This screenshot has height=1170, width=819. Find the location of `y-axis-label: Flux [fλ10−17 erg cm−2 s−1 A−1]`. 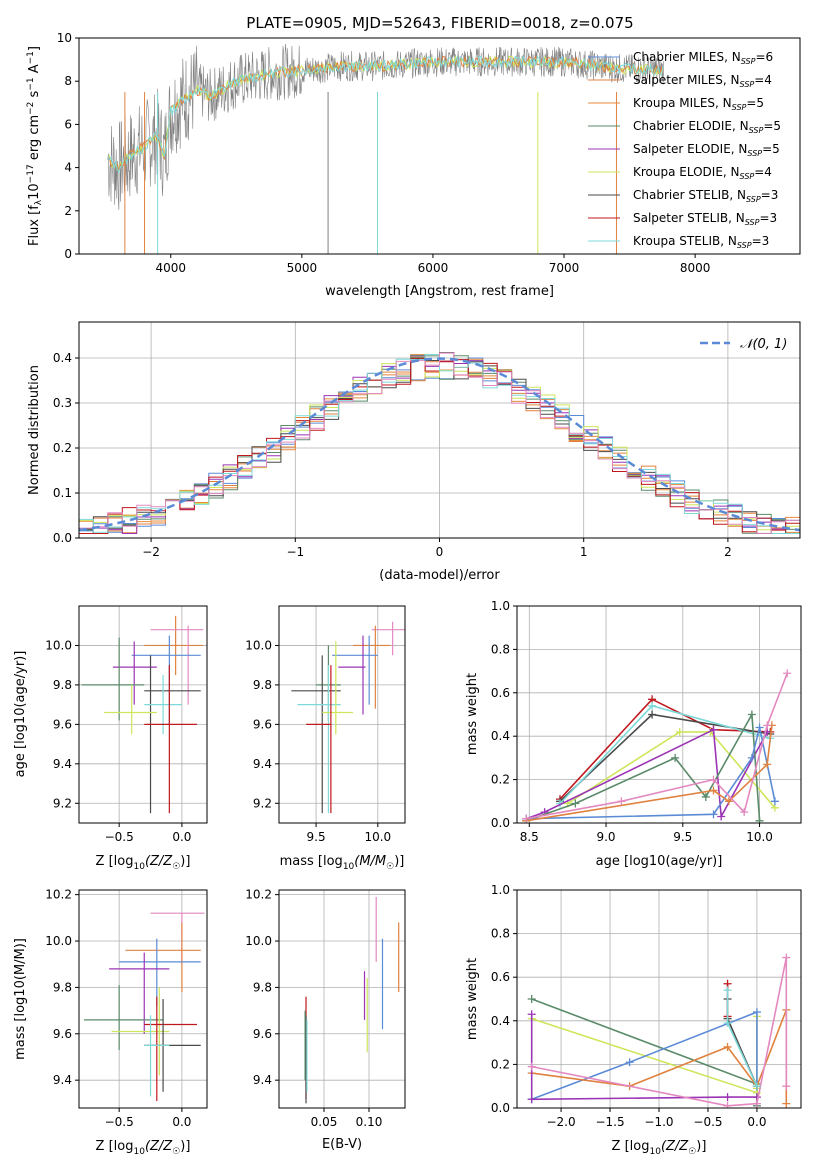

y-axis-label: Flux [fλ10−17 erg cm−2 s−1 A−1] is located at coordinates (35, 146).